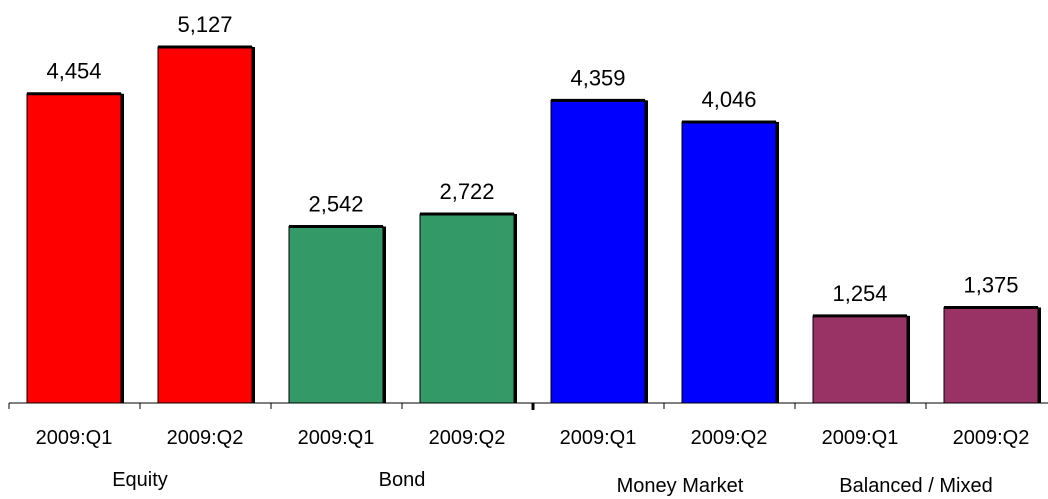  Describe the element at coordinates (73, 71) in the screenshot. I see `data-label: 4,454` at that location.